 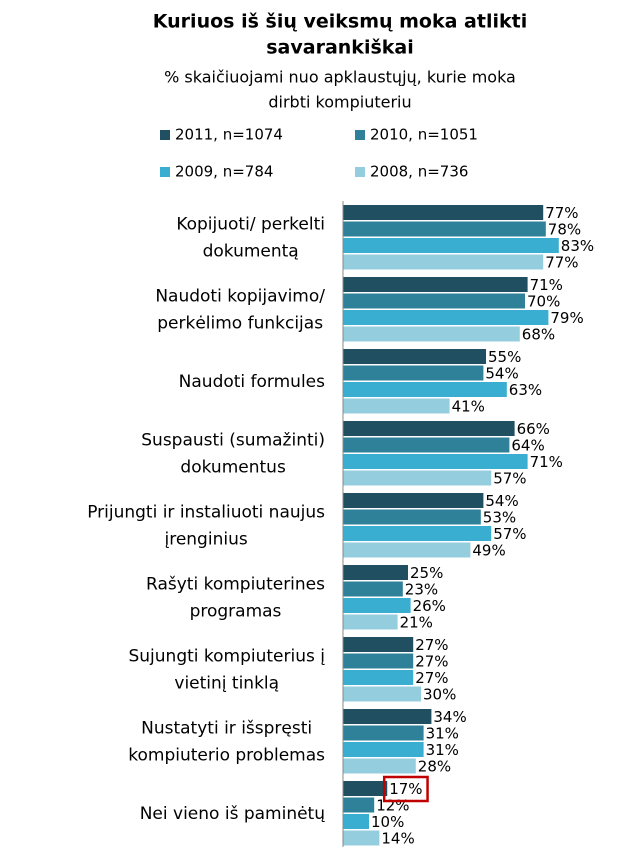 I want to click on value-label: 12%, so click(x=392, y=806).